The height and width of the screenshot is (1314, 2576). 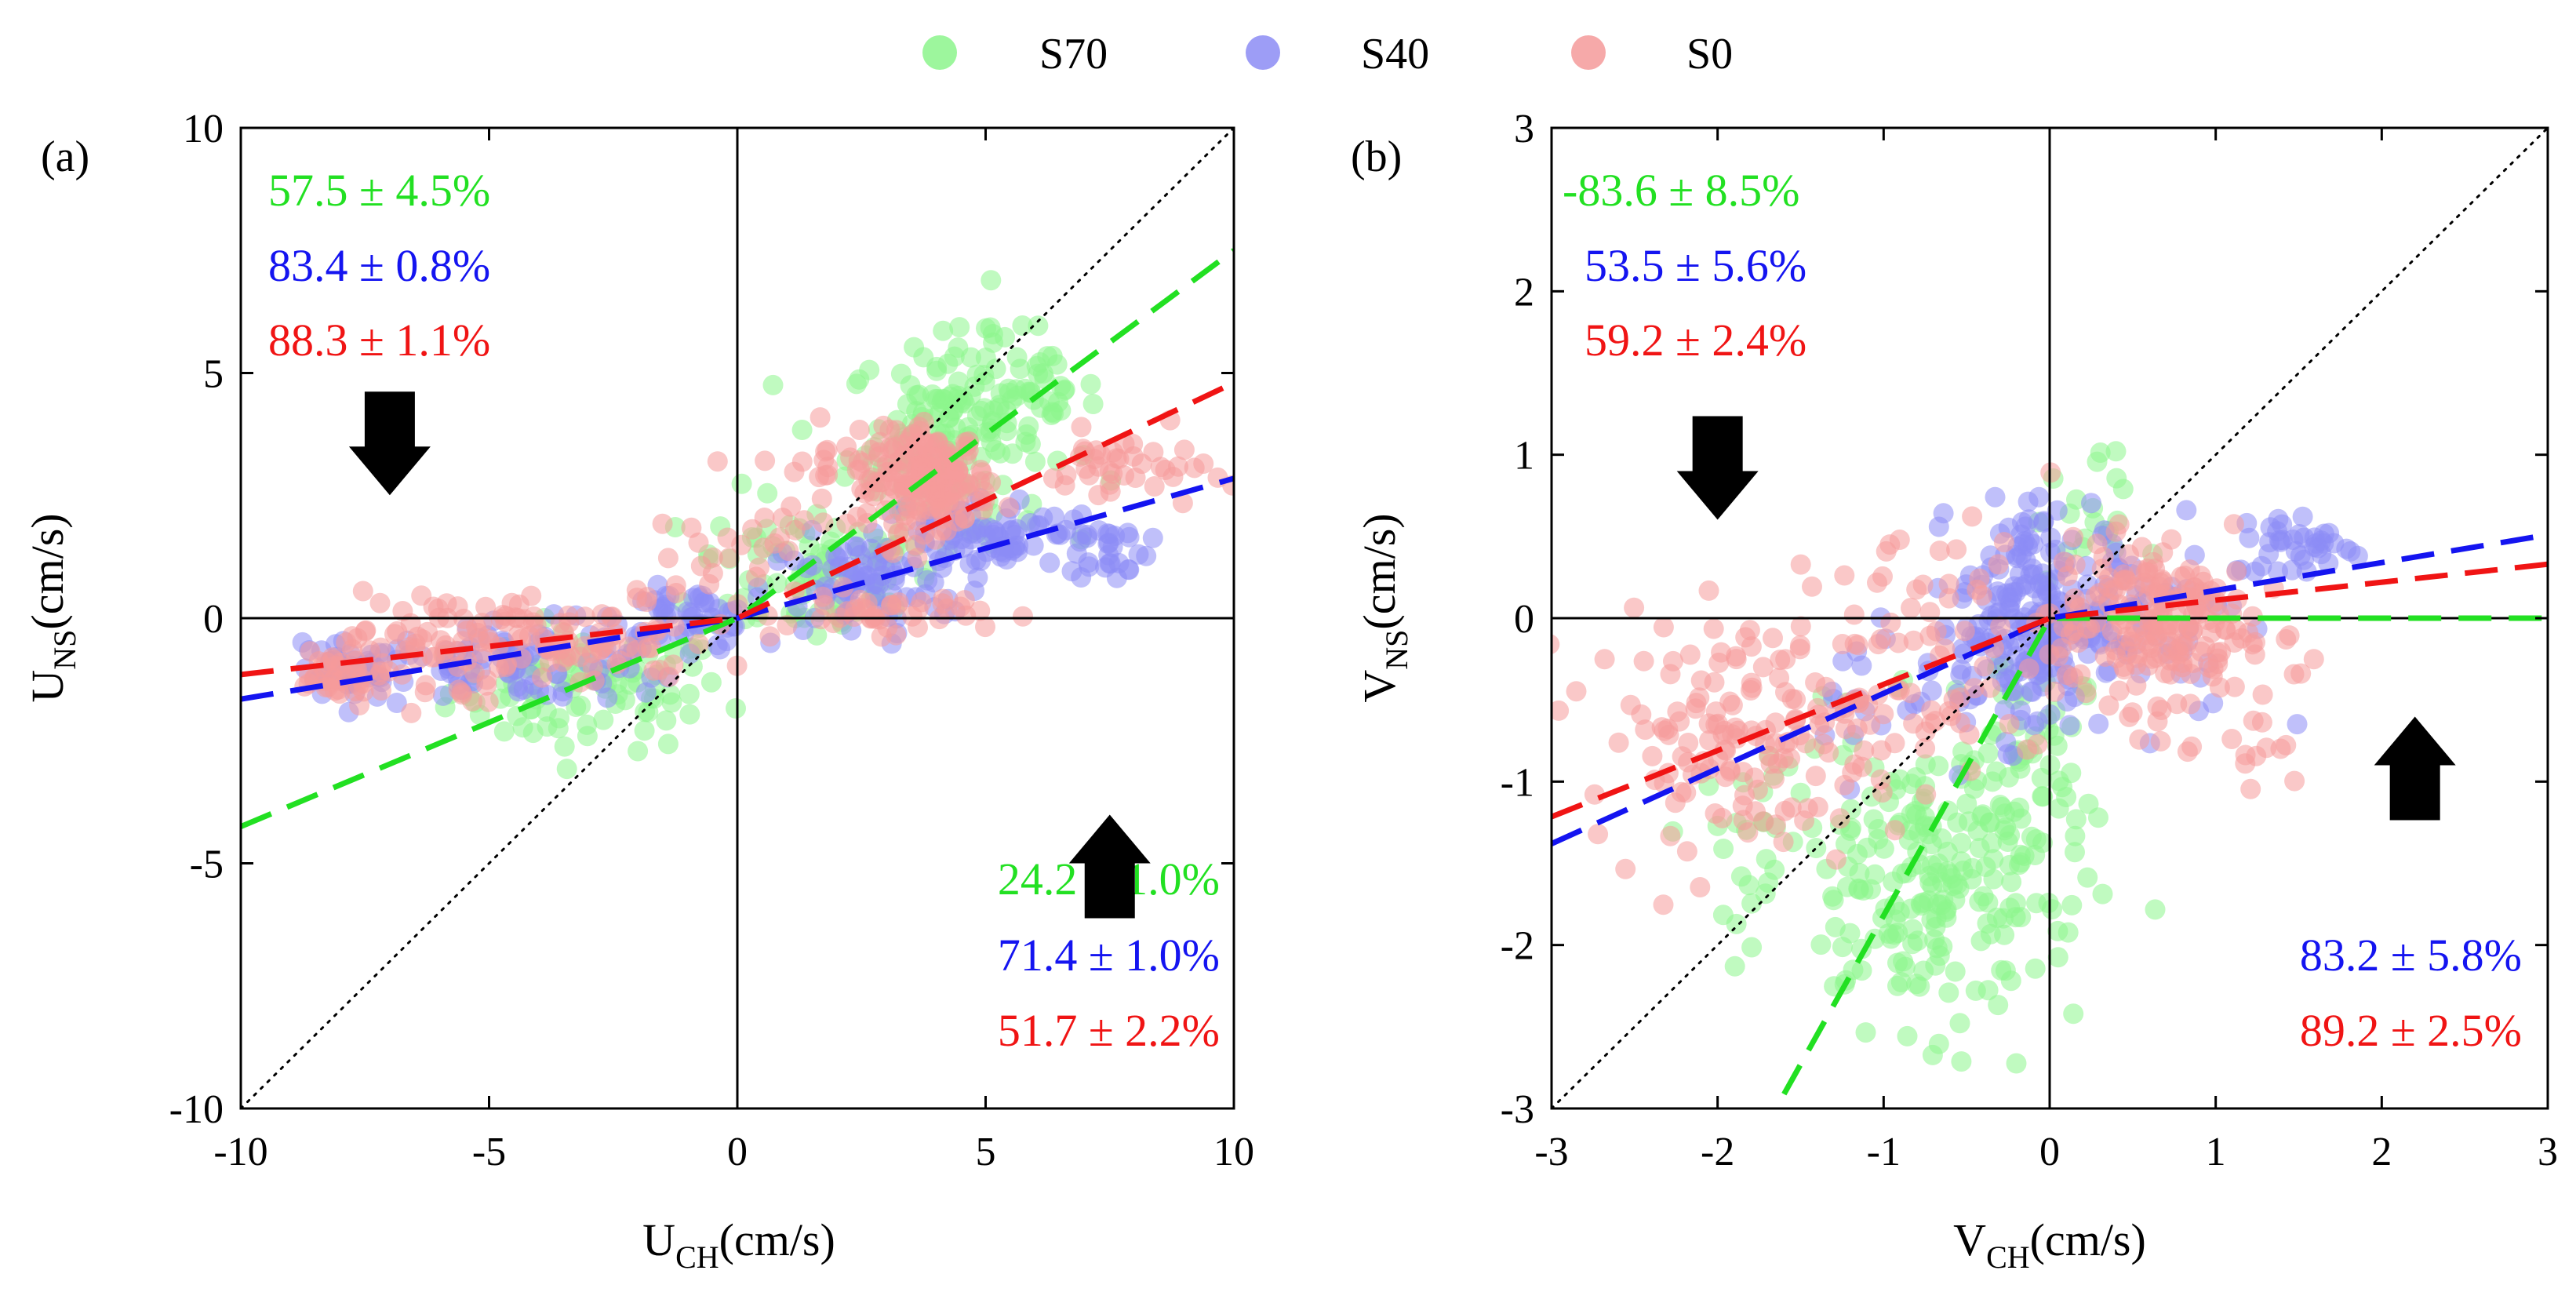 I want to click on annotation-s40-top-b: 53.5 ± 5.6%, so click(x=1695, y=265).